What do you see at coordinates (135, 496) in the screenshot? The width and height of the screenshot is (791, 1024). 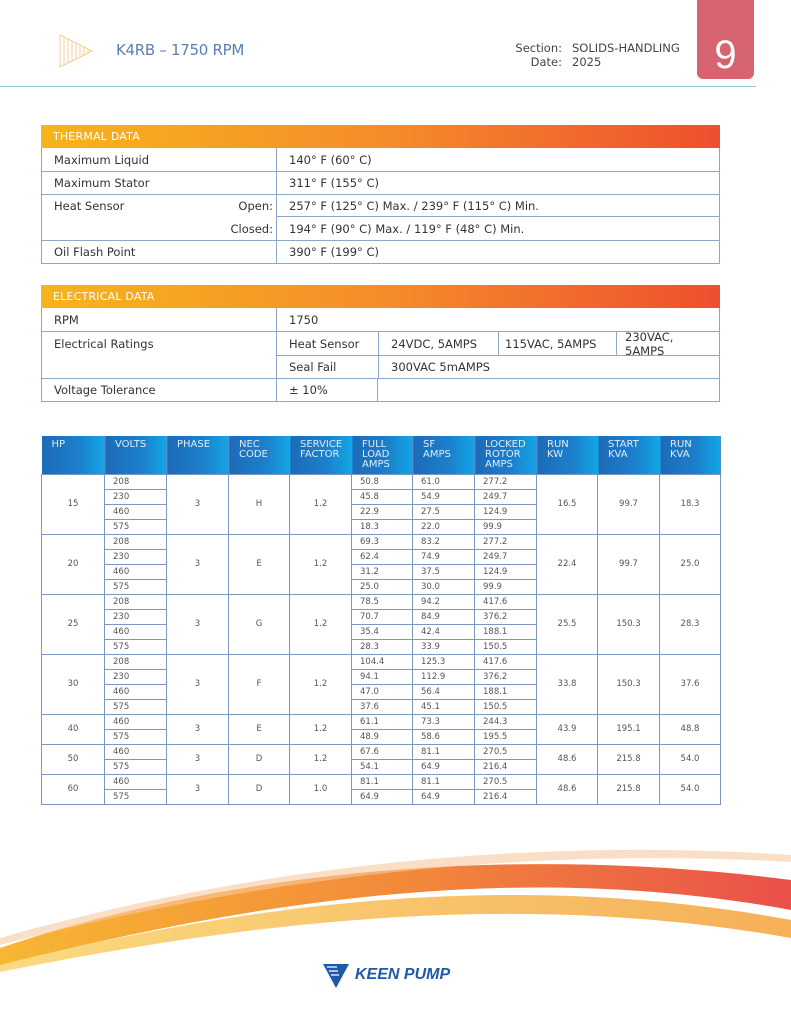 I see `volts-cell: 230` at bounding box center [135, 496].